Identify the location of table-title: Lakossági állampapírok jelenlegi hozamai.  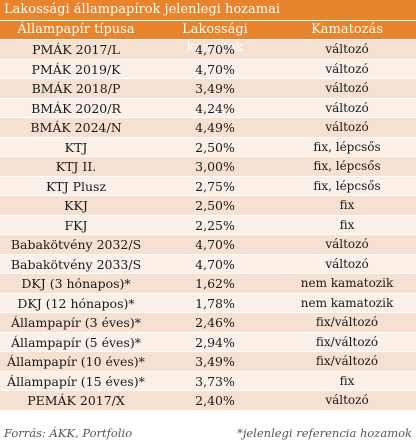
(208, 10).